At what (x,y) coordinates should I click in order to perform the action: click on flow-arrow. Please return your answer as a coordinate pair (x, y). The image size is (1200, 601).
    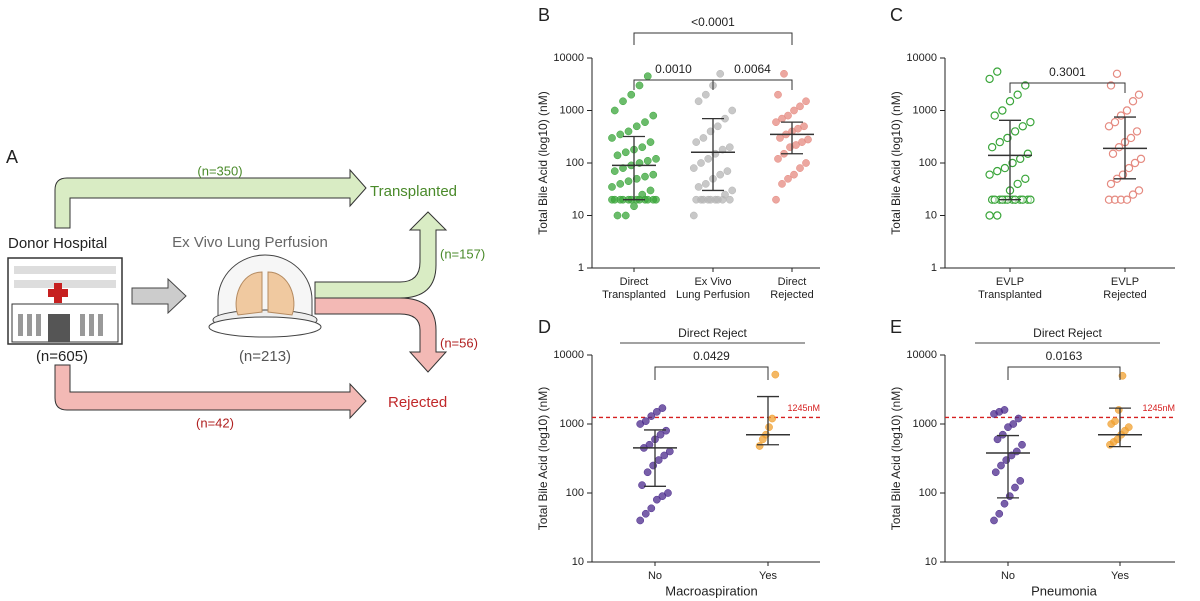
    Looking at the image, I should click on (159, 296).